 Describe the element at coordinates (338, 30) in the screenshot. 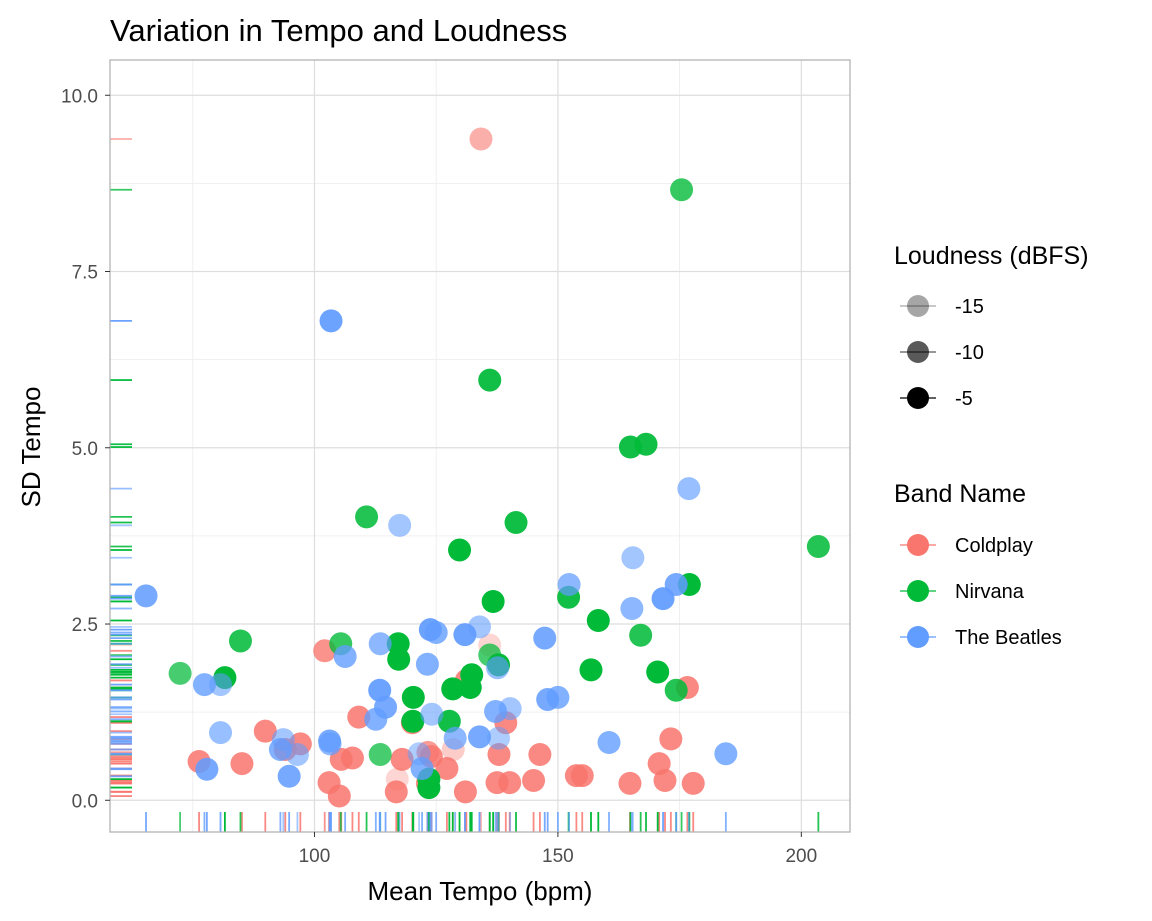

I see `chart-title: Variation in Tempo and Loudness` at that location.